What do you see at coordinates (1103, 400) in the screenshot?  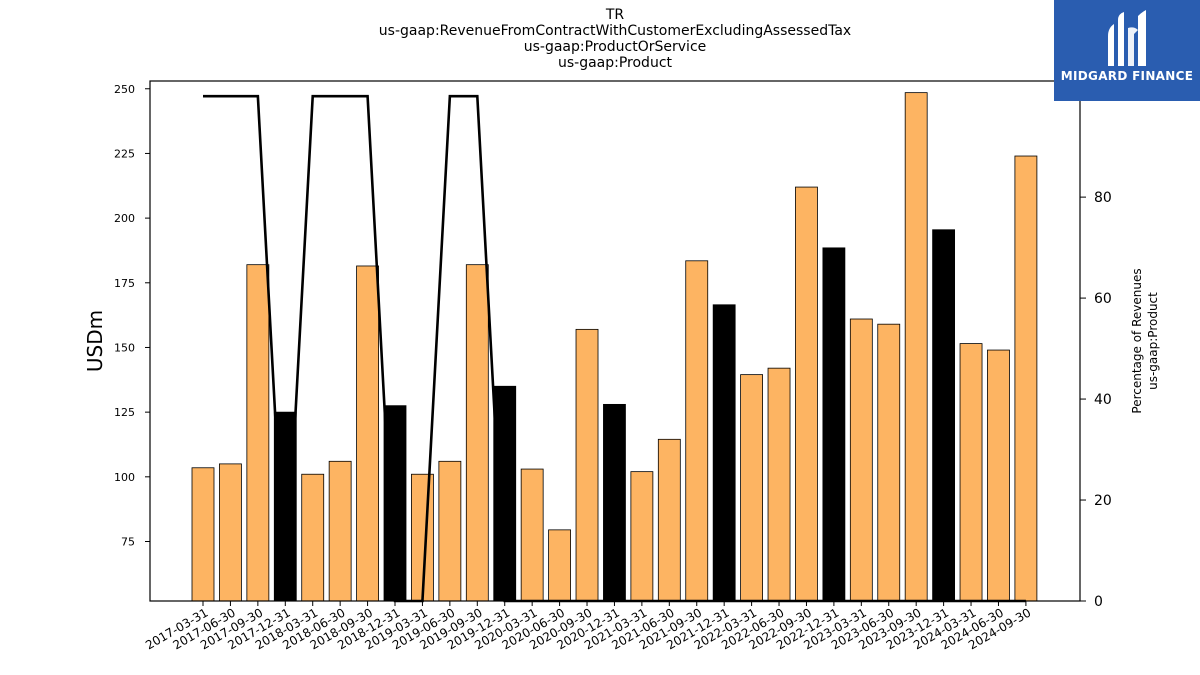 I see `y2-tick-label: 40` at bounding box center [1103, 400].